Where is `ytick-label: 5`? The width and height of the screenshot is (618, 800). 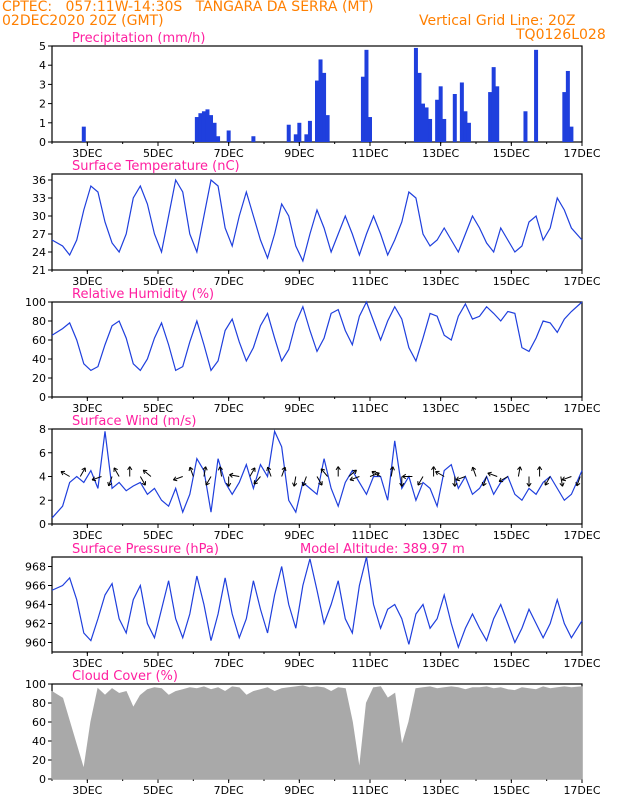 ytick-label: 5 is located at coordinates (42, 46).